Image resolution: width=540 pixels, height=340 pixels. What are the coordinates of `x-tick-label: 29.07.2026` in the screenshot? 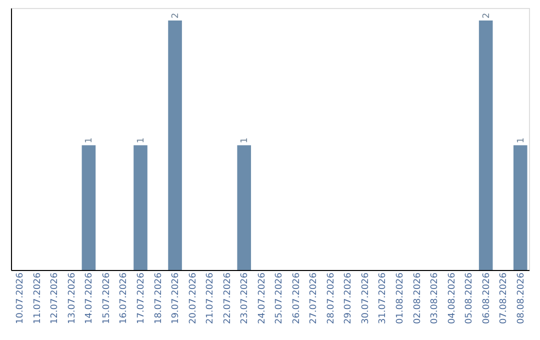 It's located at (349, 298).